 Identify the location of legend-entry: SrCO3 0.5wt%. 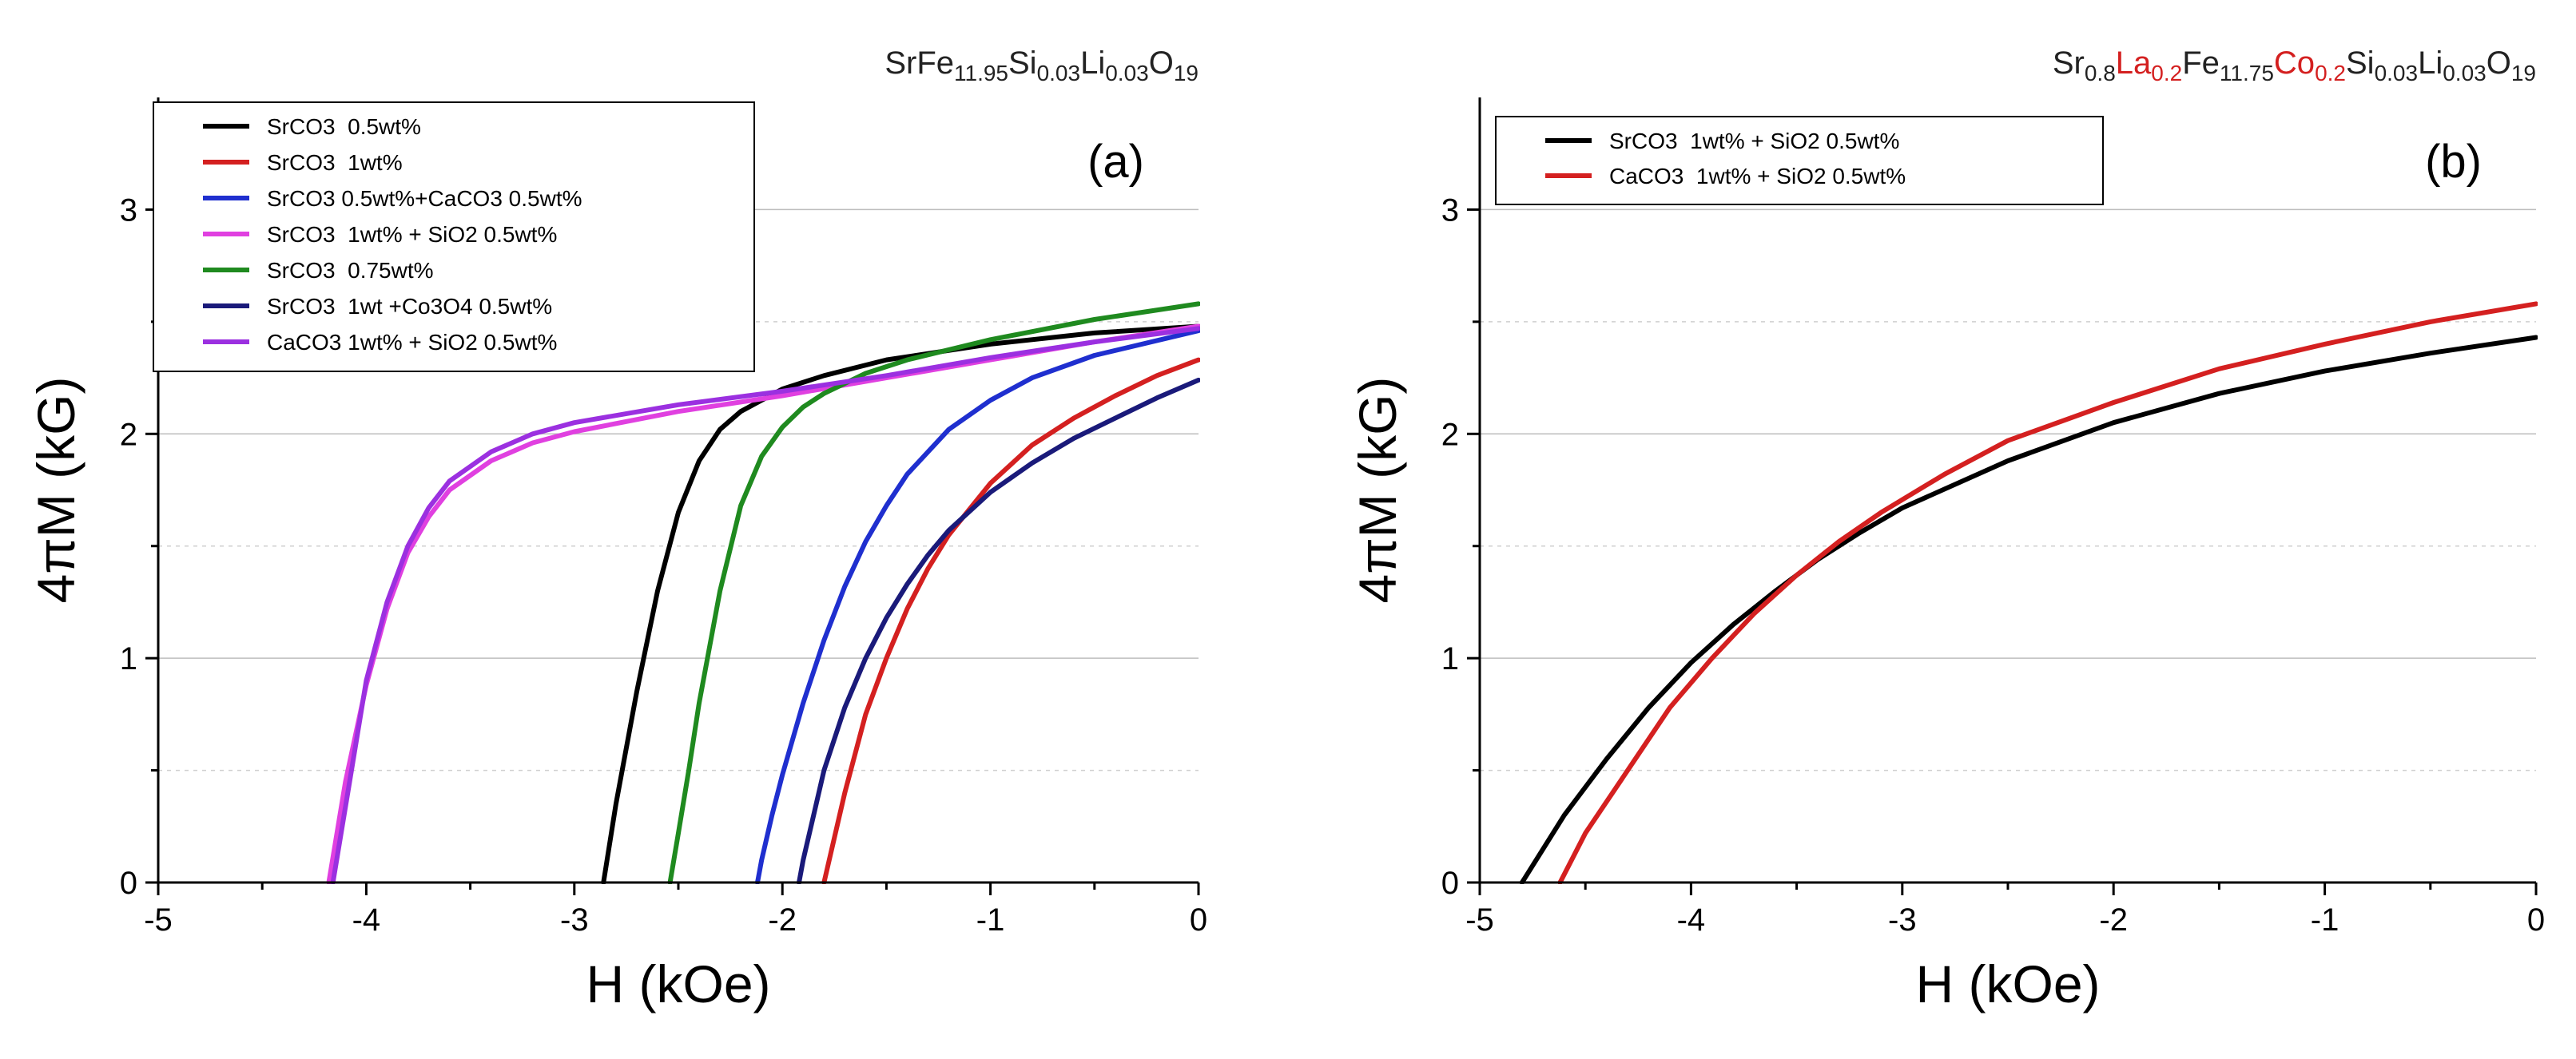
(344, 126).